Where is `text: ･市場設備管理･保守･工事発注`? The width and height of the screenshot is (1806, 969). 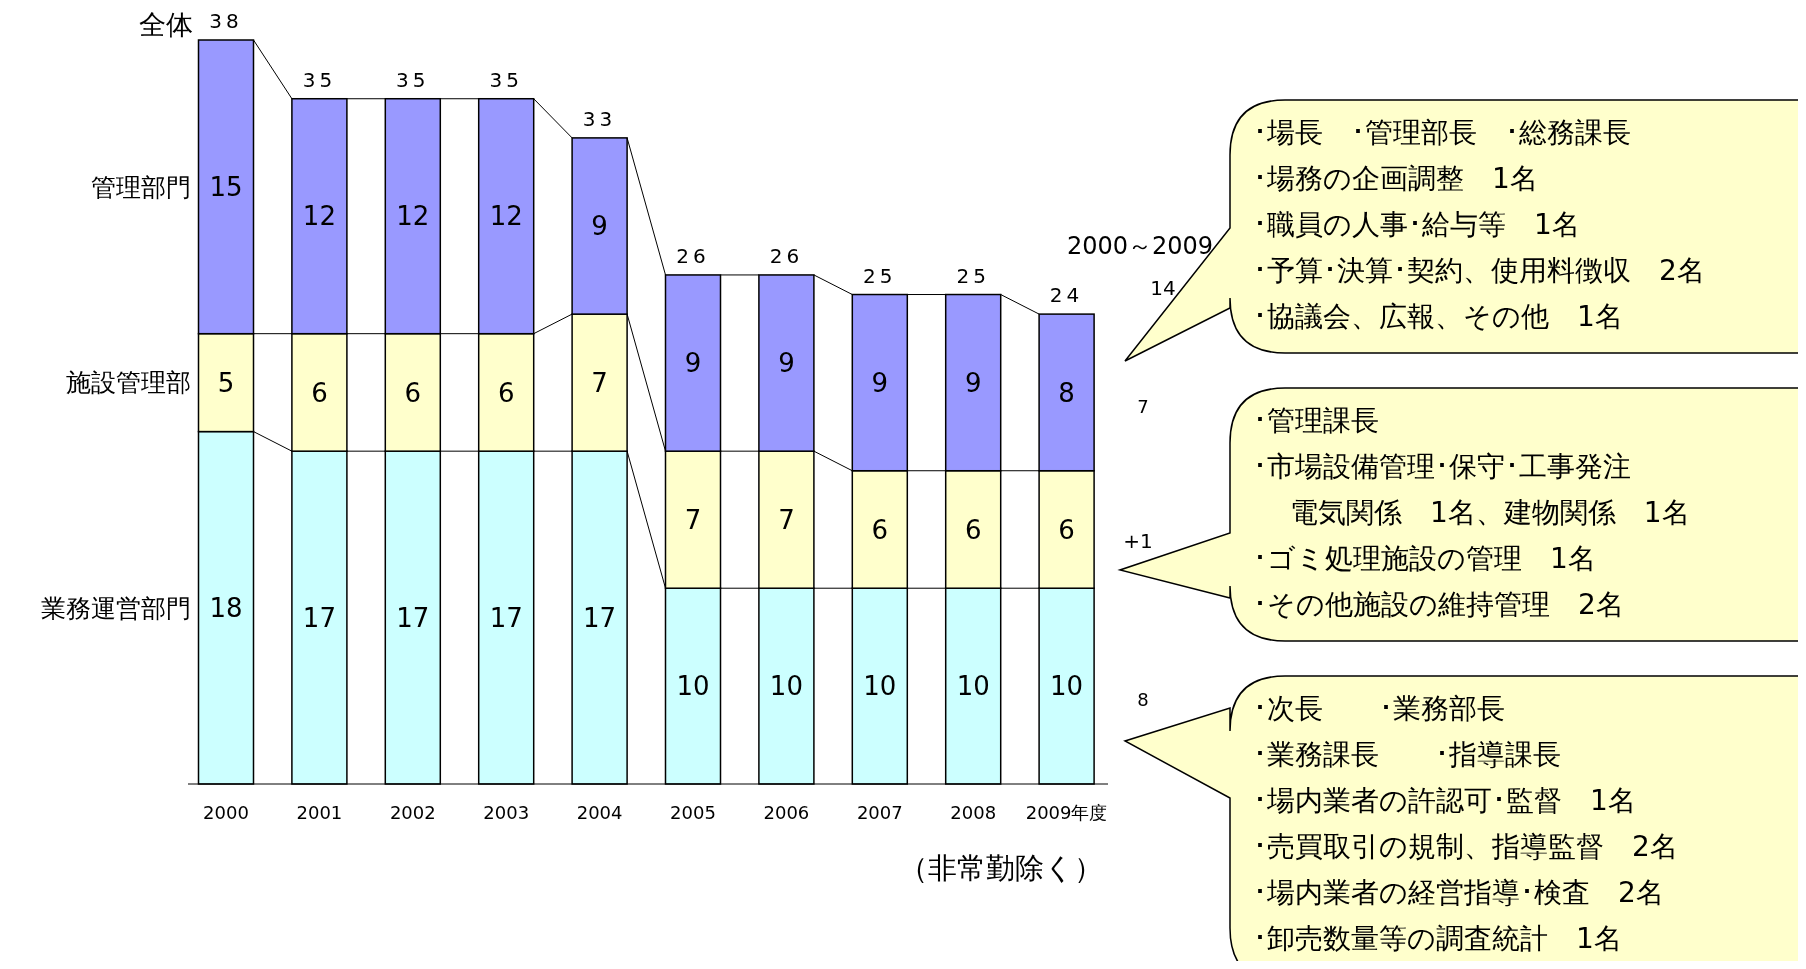 text: ･市場設備管理･保守･工事発注 is located at coordinates (1442, 466).